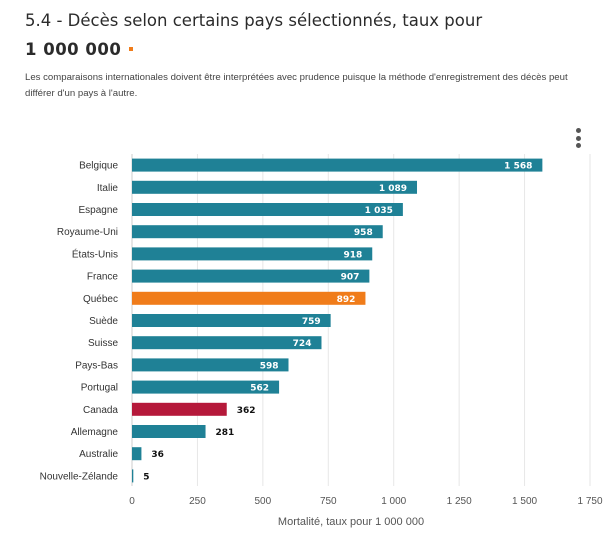 Image resolution: width=604 pixels, height=536 pixels. Describe the element at coordinates (100, 410) in the screenshot. I see `category-label: Canada` at that location.